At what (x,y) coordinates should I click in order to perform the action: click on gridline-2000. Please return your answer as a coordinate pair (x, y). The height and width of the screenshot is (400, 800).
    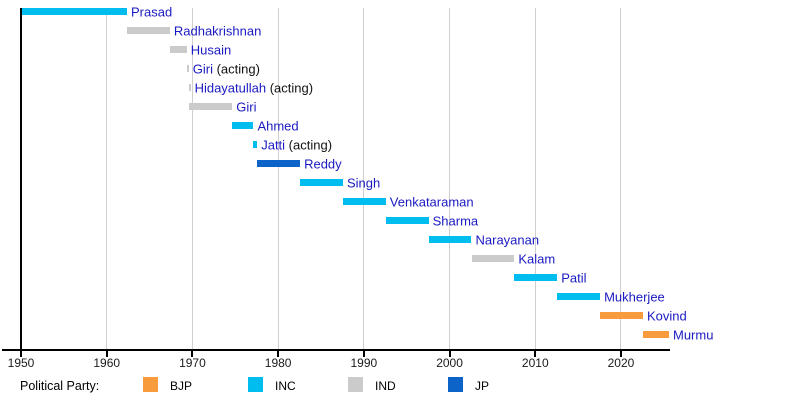
    Looking at the image, I should click on (450, 178).